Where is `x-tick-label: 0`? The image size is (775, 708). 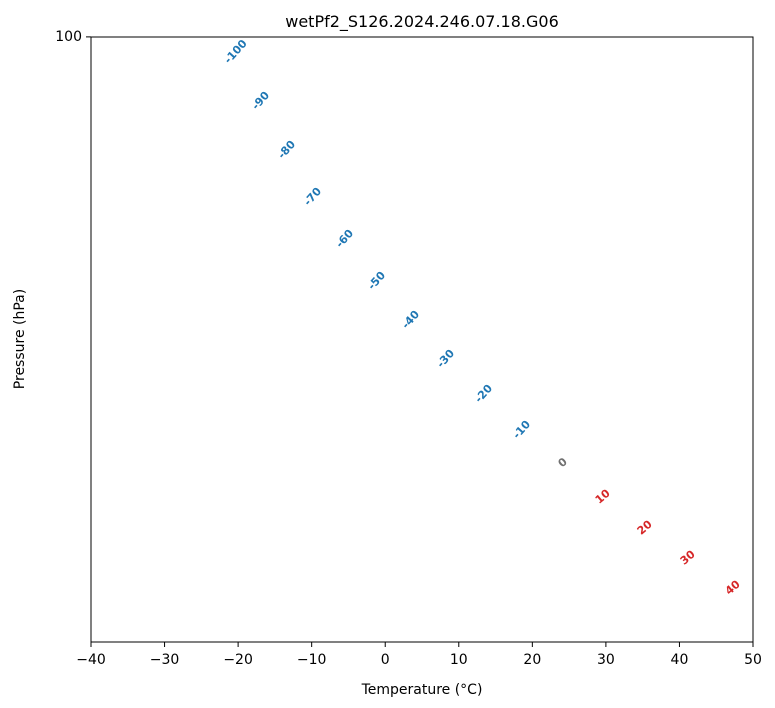 x-tick-label: 0 is located at coordinates (385, 660).